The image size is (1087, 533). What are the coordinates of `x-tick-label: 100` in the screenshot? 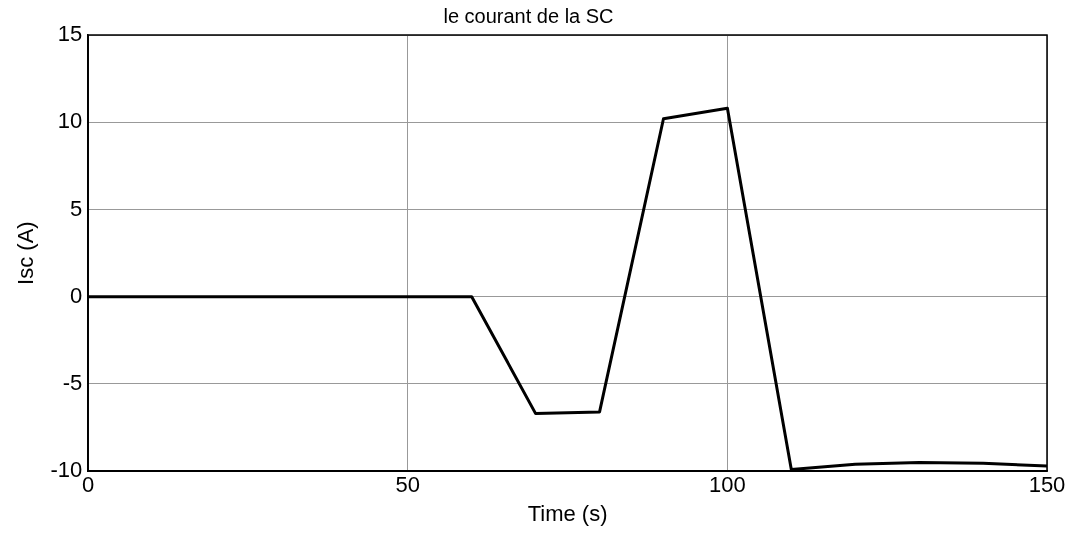 It's located at (727, 485).